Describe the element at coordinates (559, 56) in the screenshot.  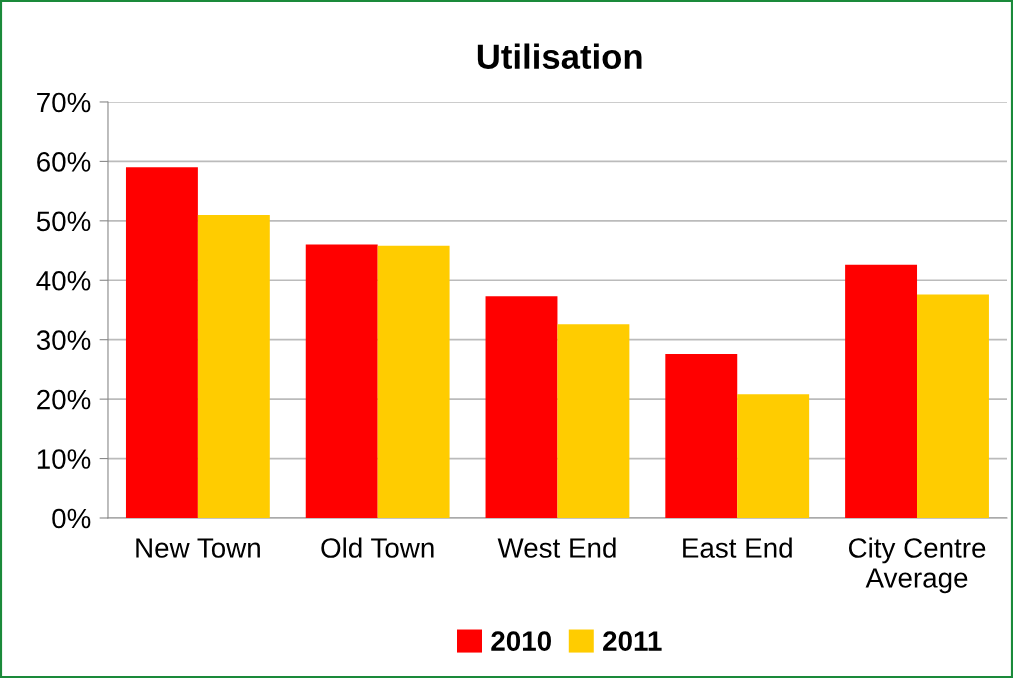
I see `chart-title: Utilisation` at that location.